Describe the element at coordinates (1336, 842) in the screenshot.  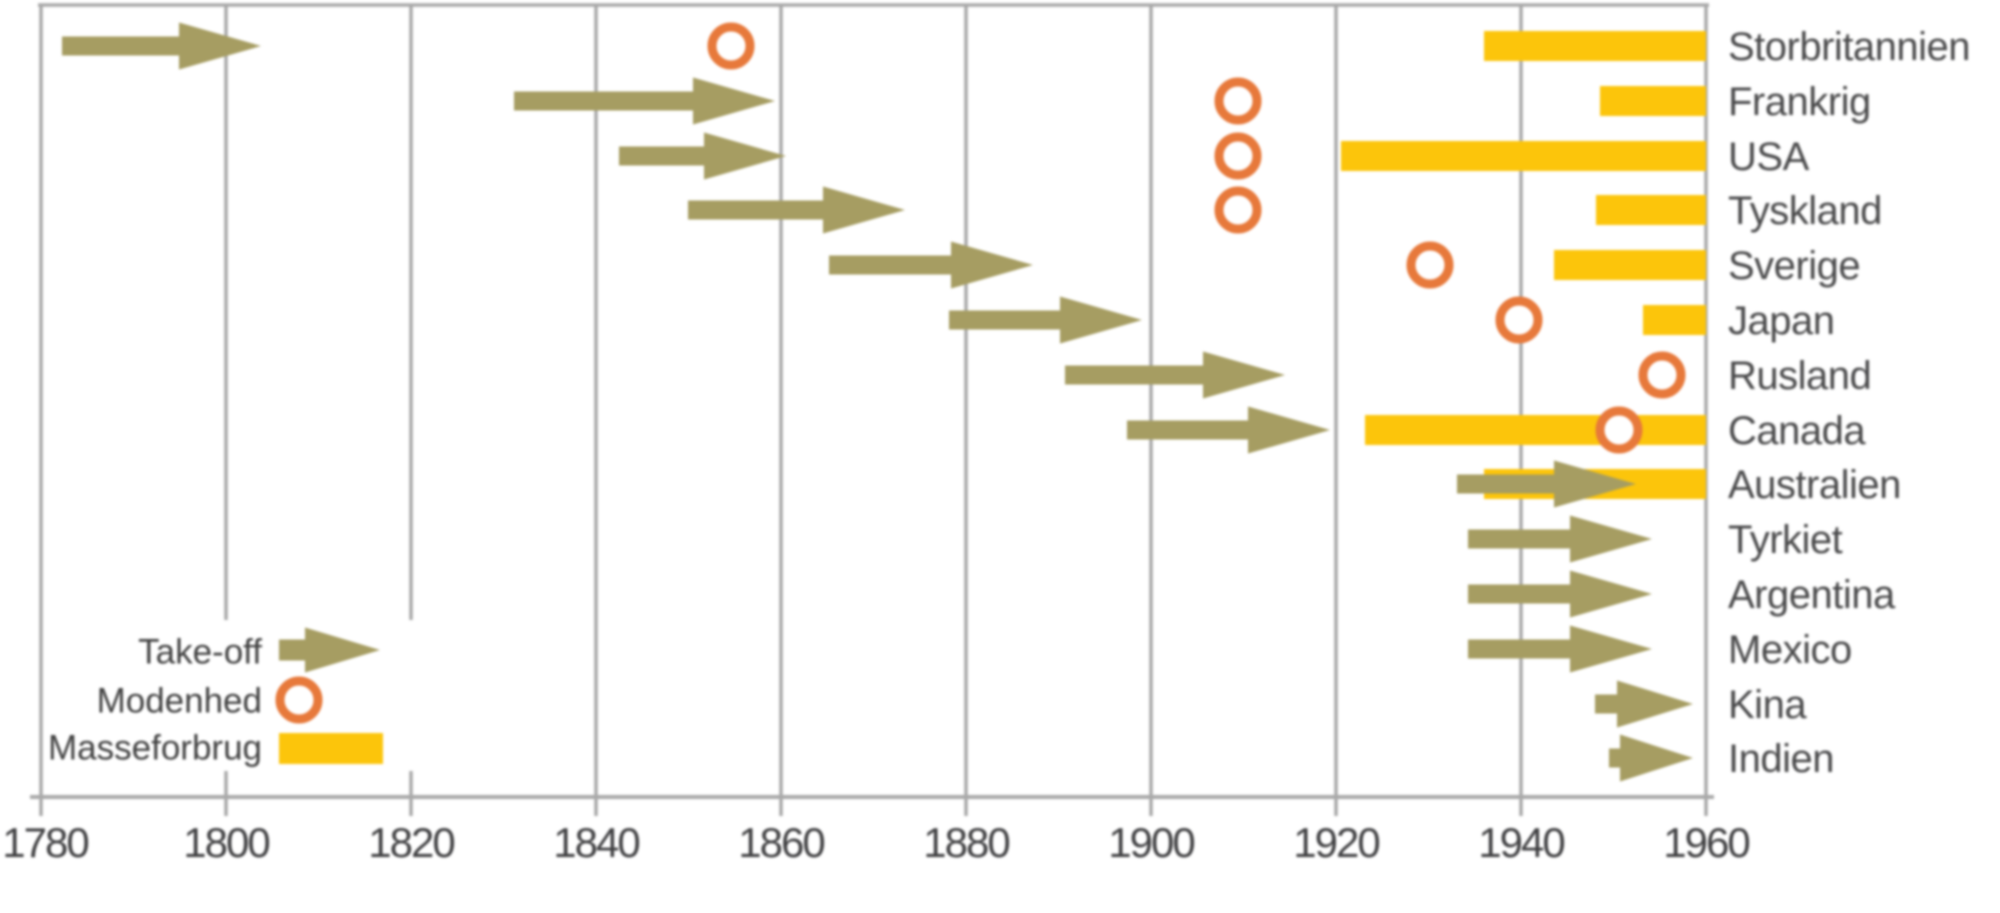
I see `svg-text: 1920` at that location.